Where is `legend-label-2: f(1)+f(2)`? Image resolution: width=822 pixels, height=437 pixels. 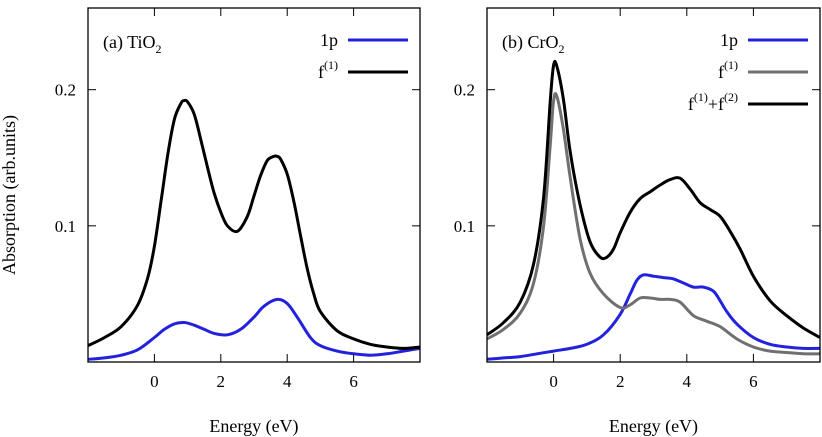
legend-label-2: f(1)+f(2) is located at coordinates (713, 102).